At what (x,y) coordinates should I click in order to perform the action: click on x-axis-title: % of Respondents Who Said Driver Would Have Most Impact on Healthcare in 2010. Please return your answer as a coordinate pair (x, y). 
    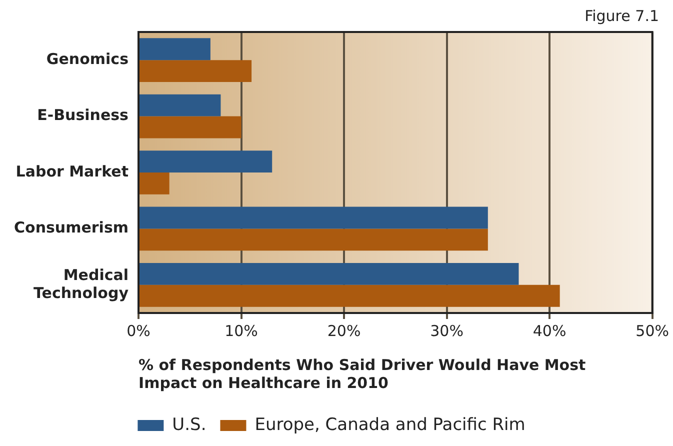
    Looking at the image, I should click on (362, 374).